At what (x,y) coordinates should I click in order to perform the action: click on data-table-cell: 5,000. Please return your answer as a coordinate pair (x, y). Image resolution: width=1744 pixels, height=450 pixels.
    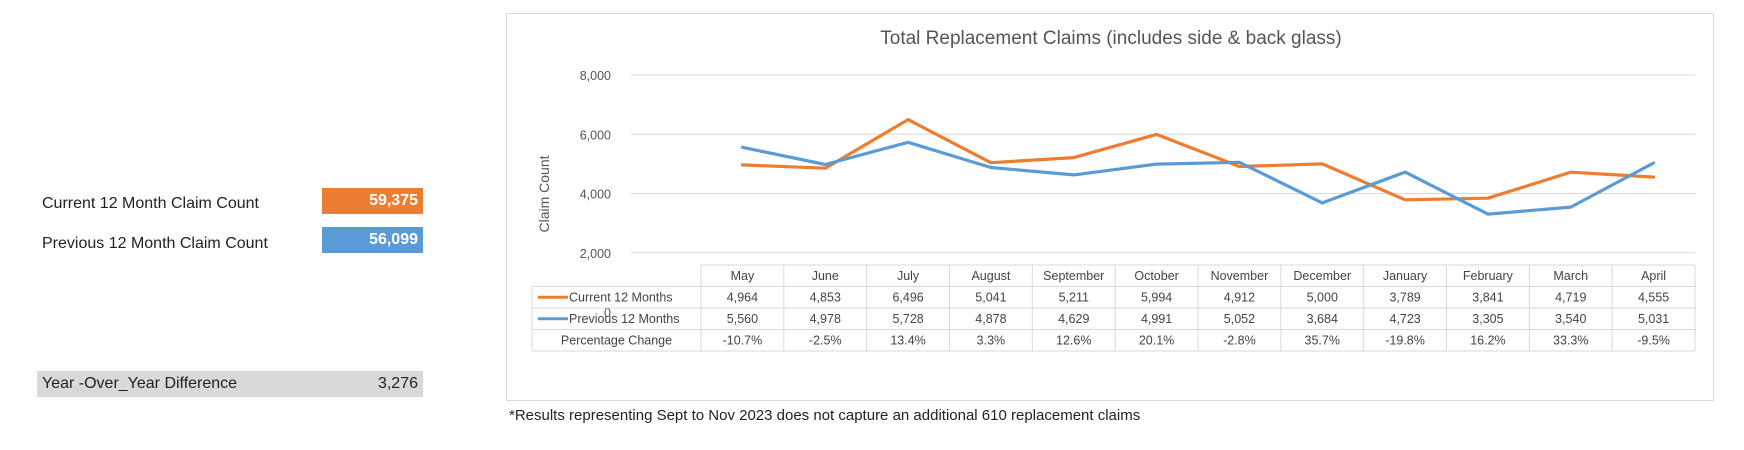
    Looking at the image, I should click on (1322, 298).